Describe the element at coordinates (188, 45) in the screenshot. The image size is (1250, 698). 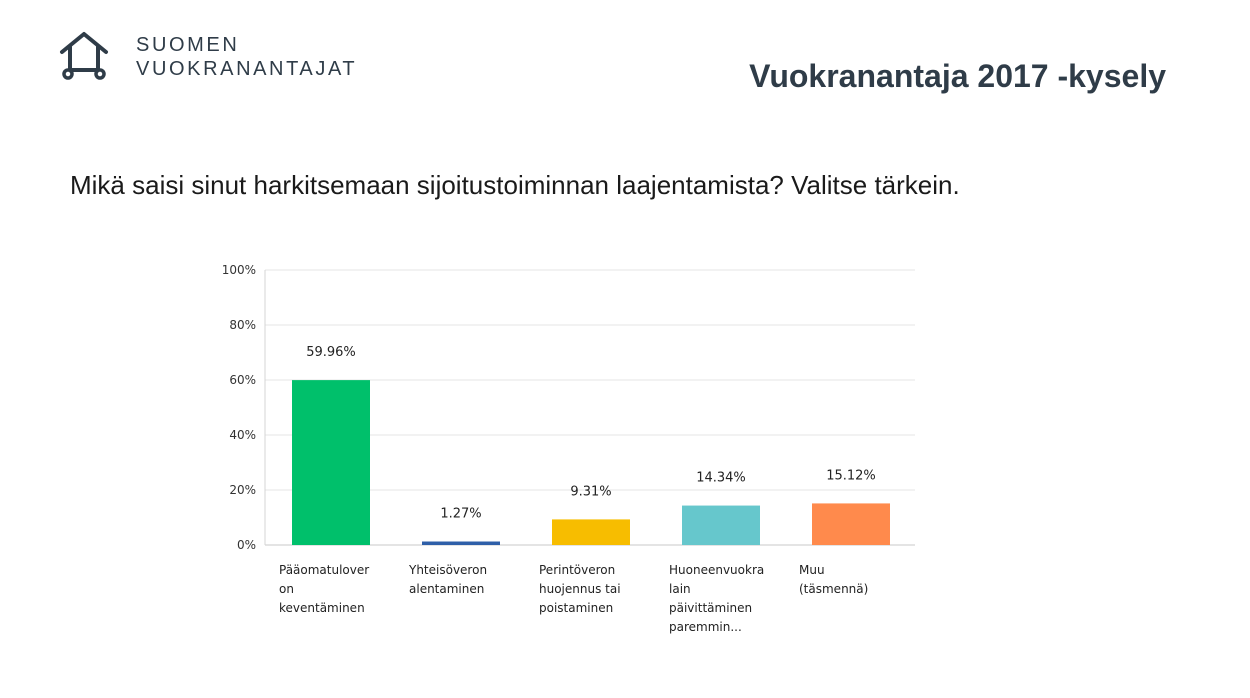
I see `brand-name-line1: SUOMEN` at that location.